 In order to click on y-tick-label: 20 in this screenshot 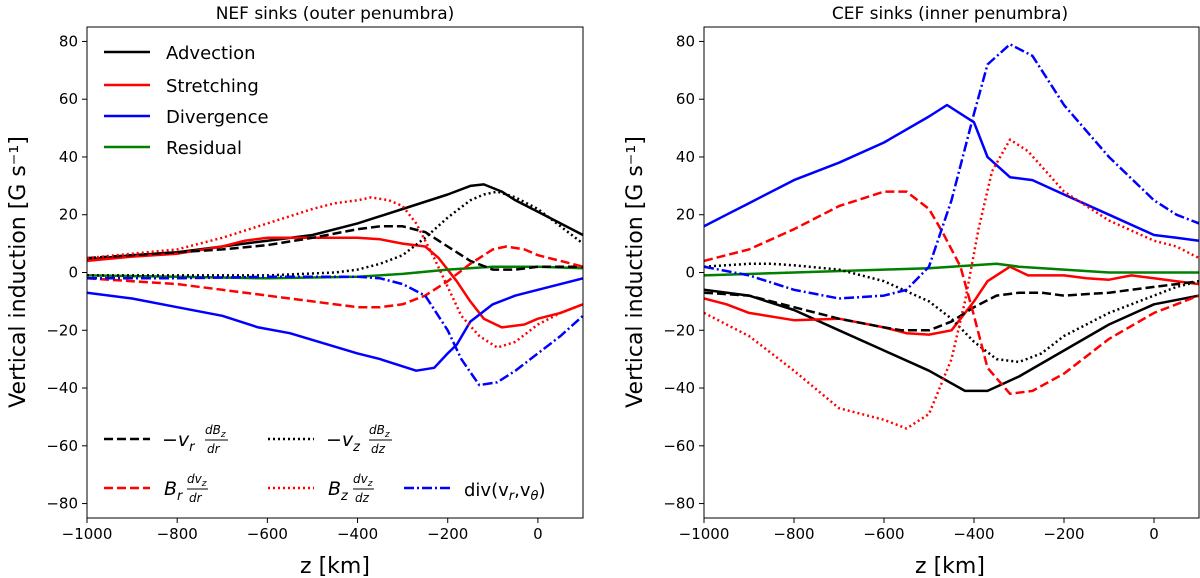, I will do `click(685, 215)`.